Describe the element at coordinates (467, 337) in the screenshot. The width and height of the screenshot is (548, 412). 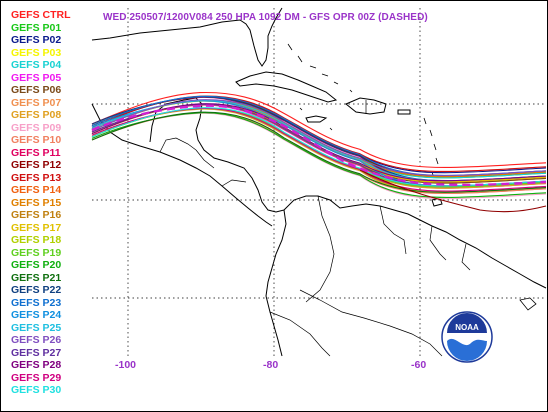
I see `noaa-logo: NOAA` at that location.